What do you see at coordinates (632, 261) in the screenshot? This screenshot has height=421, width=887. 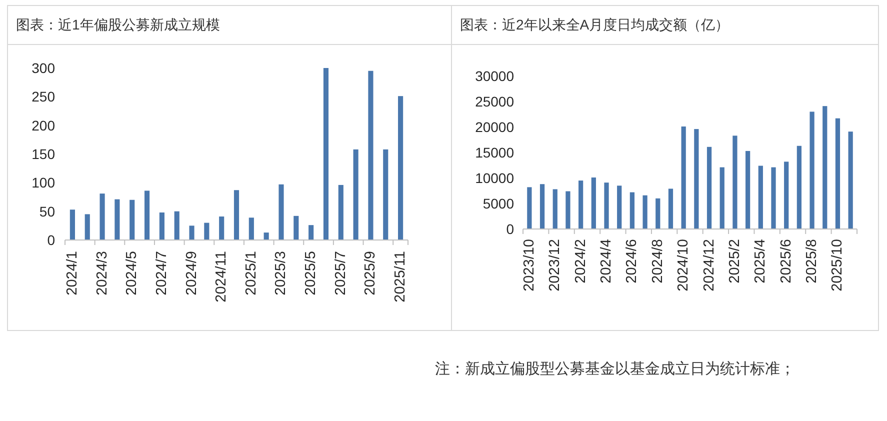 I see `x-tick-label: 2024/6` at bounding box center [632, 261].